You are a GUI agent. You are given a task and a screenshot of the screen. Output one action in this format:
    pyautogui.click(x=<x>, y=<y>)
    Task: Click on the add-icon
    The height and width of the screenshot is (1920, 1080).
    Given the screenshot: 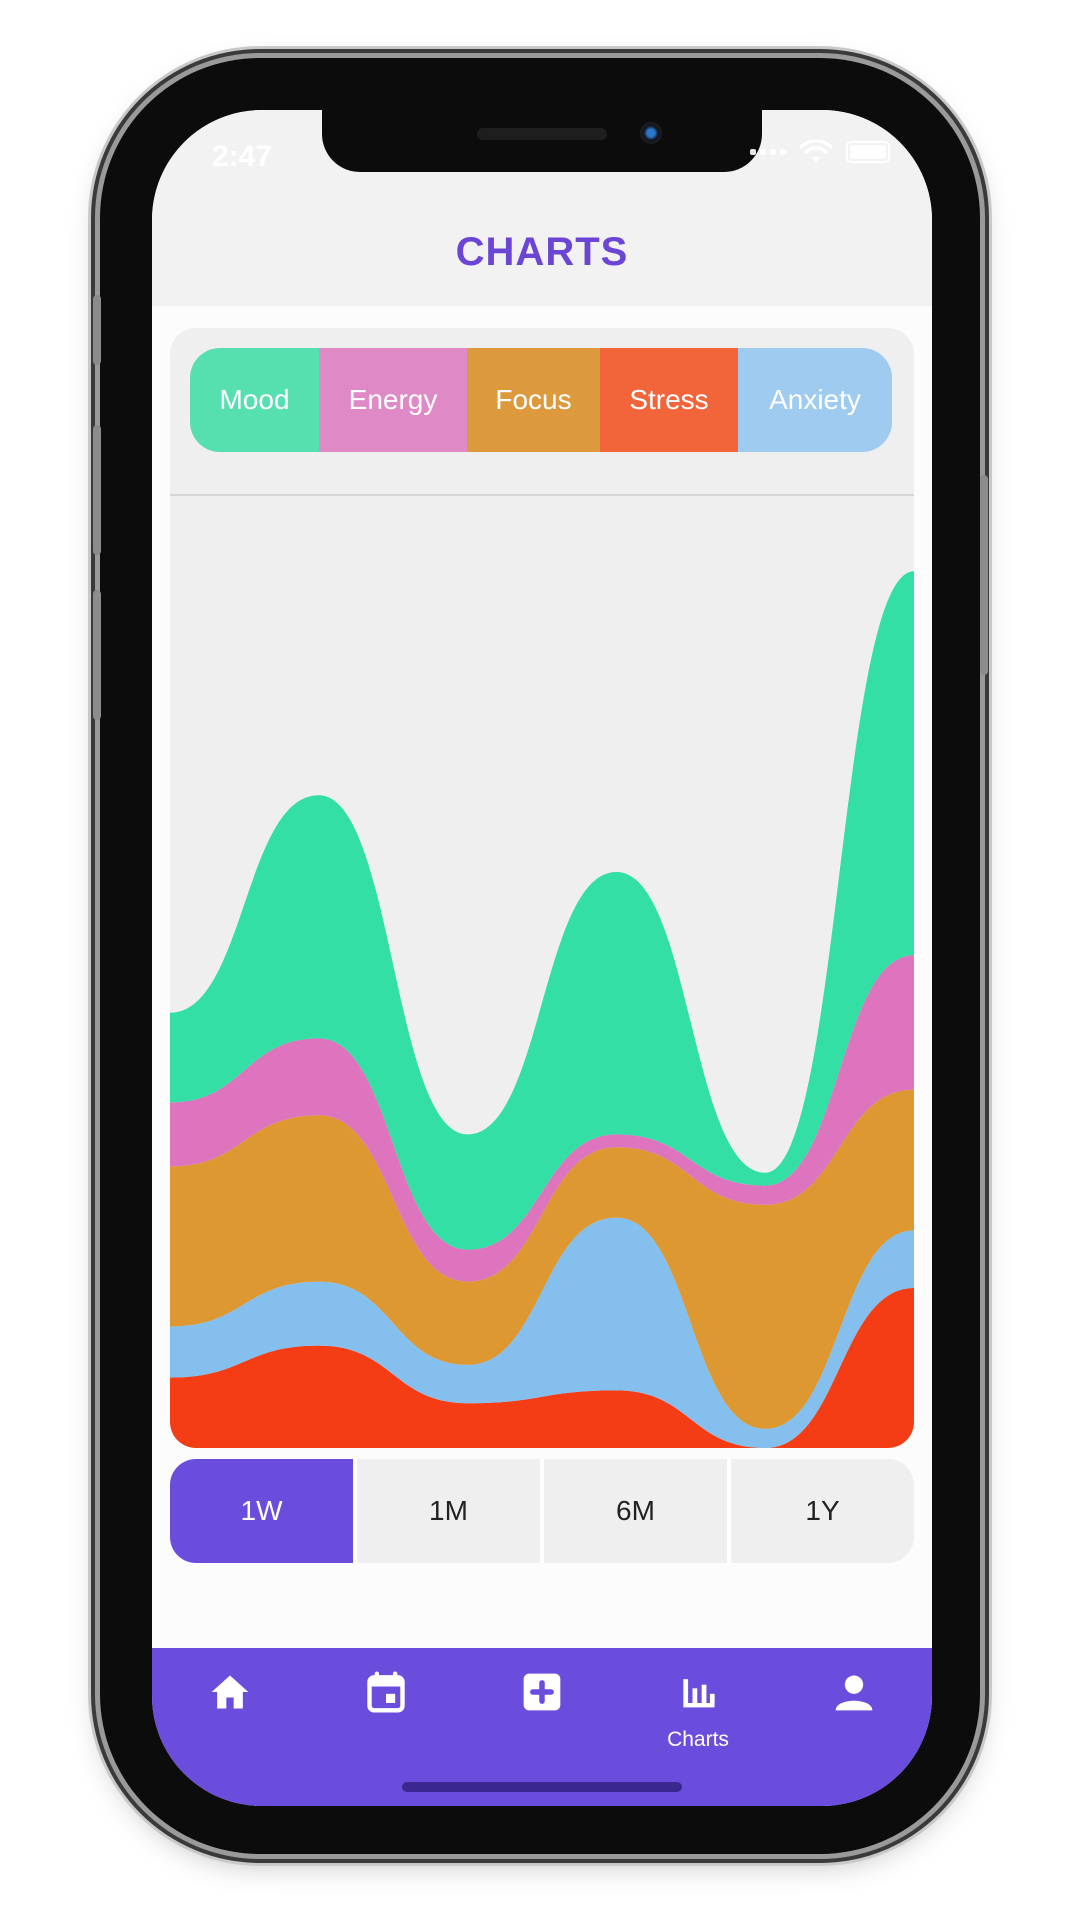 What is the action you would take?
    pyautogui.click(x=542, y=1692)
    